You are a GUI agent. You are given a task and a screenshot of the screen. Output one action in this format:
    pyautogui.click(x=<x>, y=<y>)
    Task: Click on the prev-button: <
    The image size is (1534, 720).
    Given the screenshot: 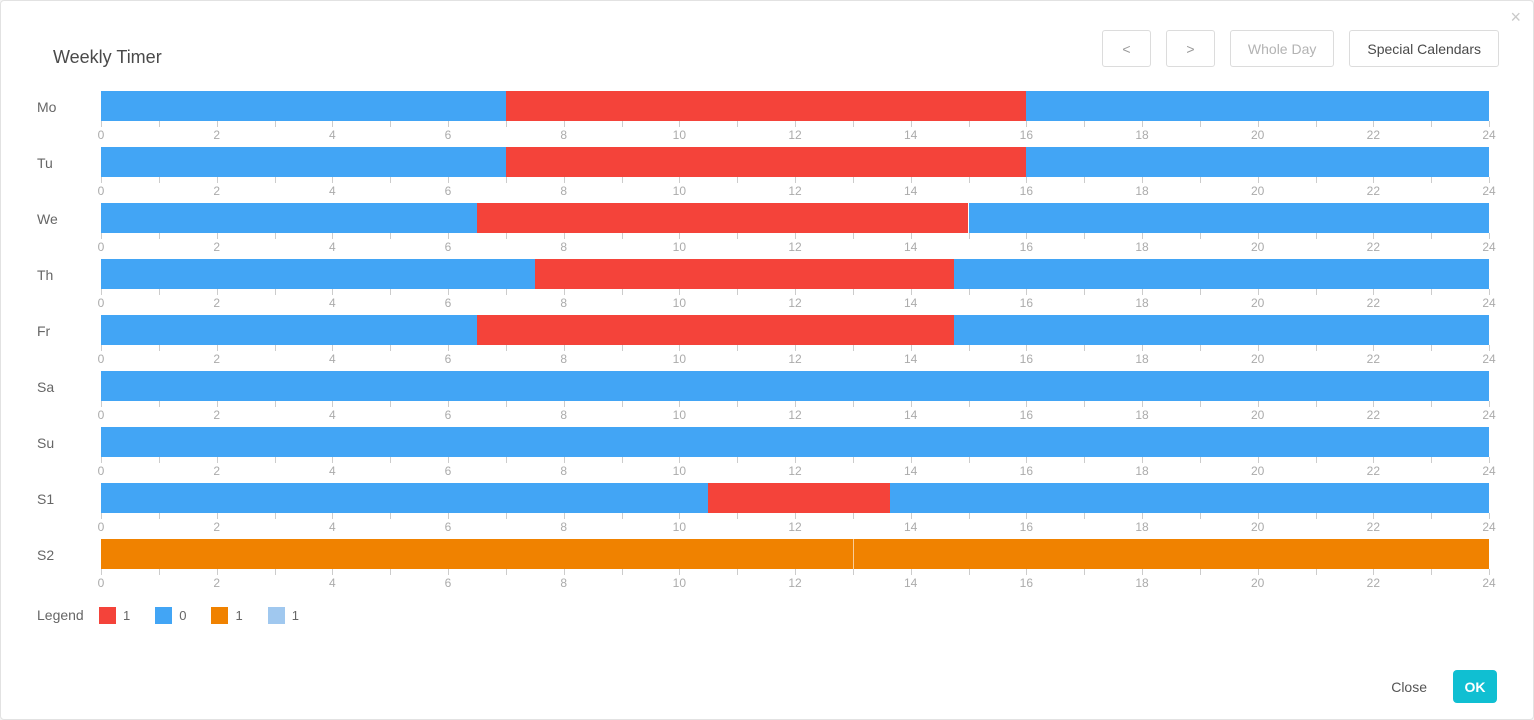 What is the action you would take?
    pyautogui.click(x=1126, y=48)
    